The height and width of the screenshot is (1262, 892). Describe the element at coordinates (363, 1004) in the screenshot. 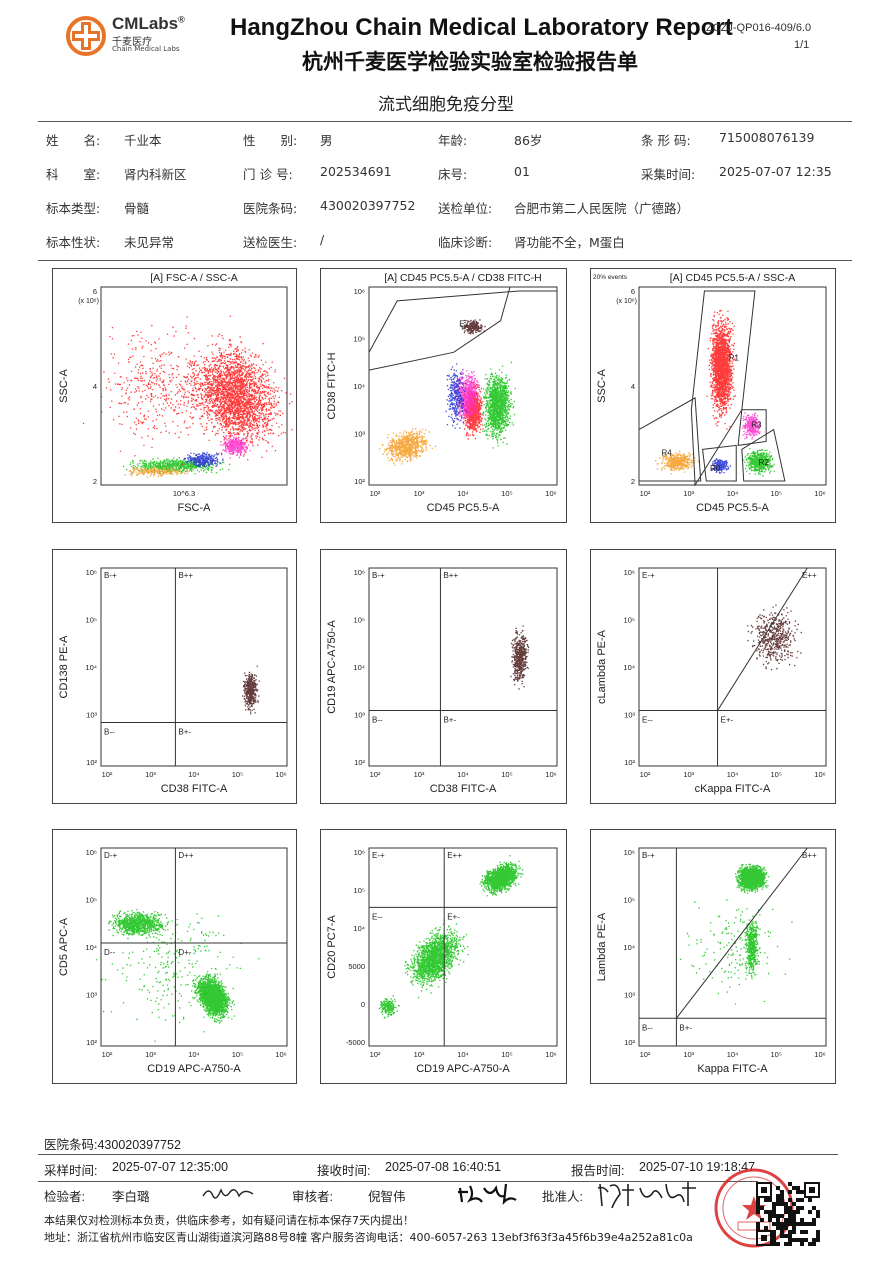

I see `y-tick-label: 0` at that location.